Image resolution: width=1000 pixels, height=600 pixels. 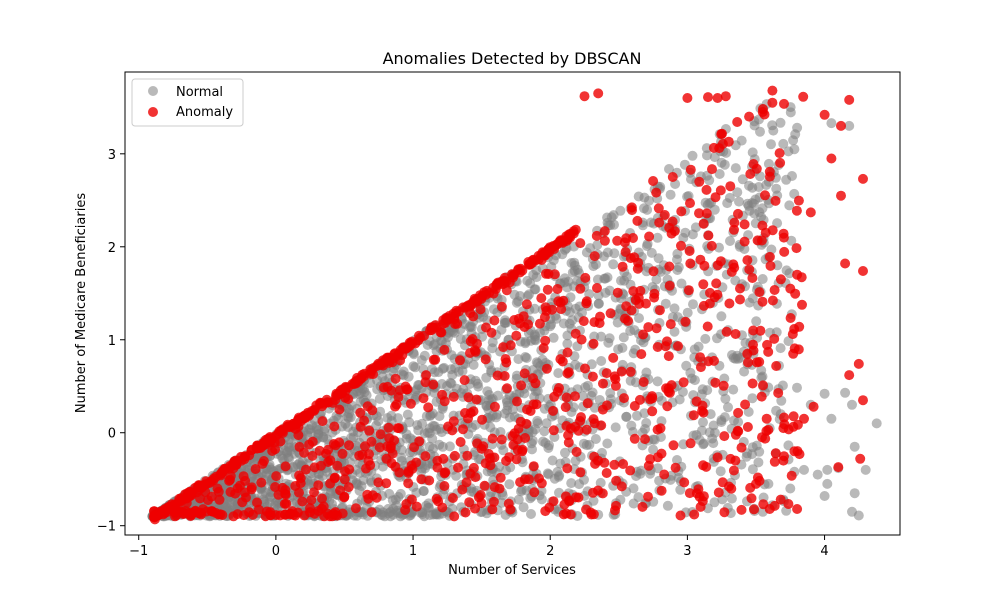 What do you see at coordinates (550, 551) in the screenshot?
I see `x-tick-label: 2` at bounding box center [550, 551].